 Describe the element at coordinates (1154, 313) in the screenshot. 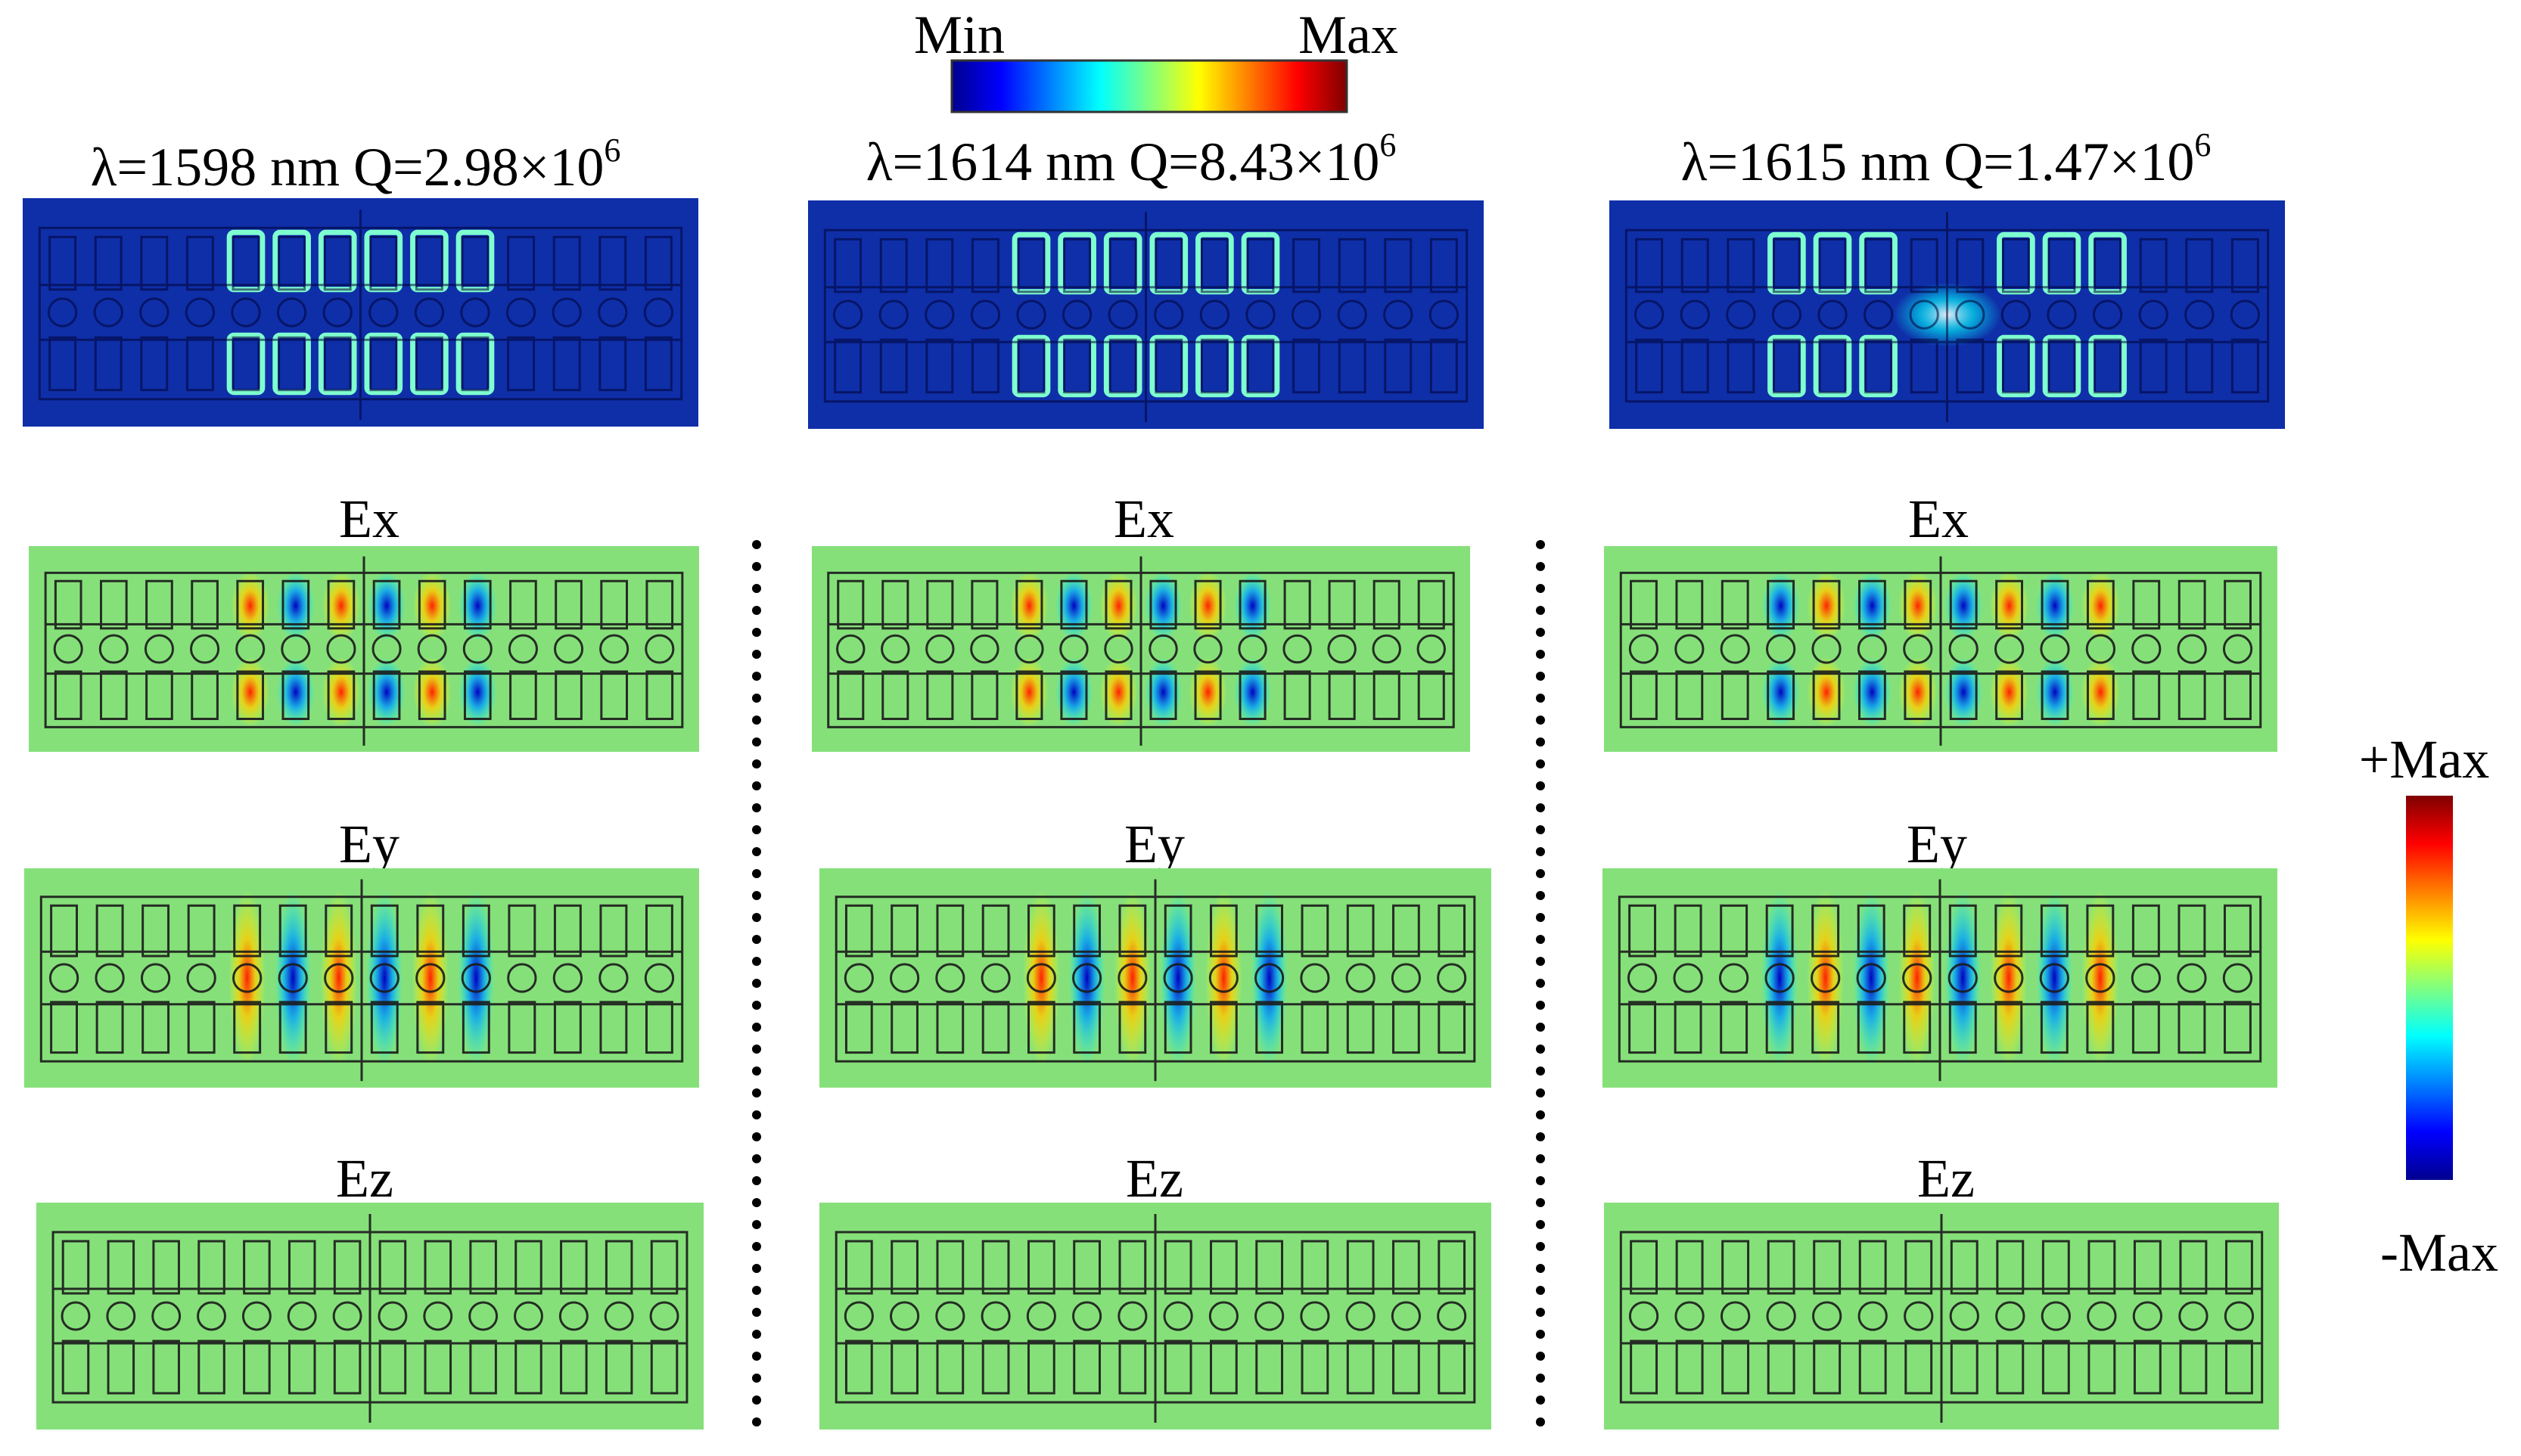

I see `intensity-maps` at that location.